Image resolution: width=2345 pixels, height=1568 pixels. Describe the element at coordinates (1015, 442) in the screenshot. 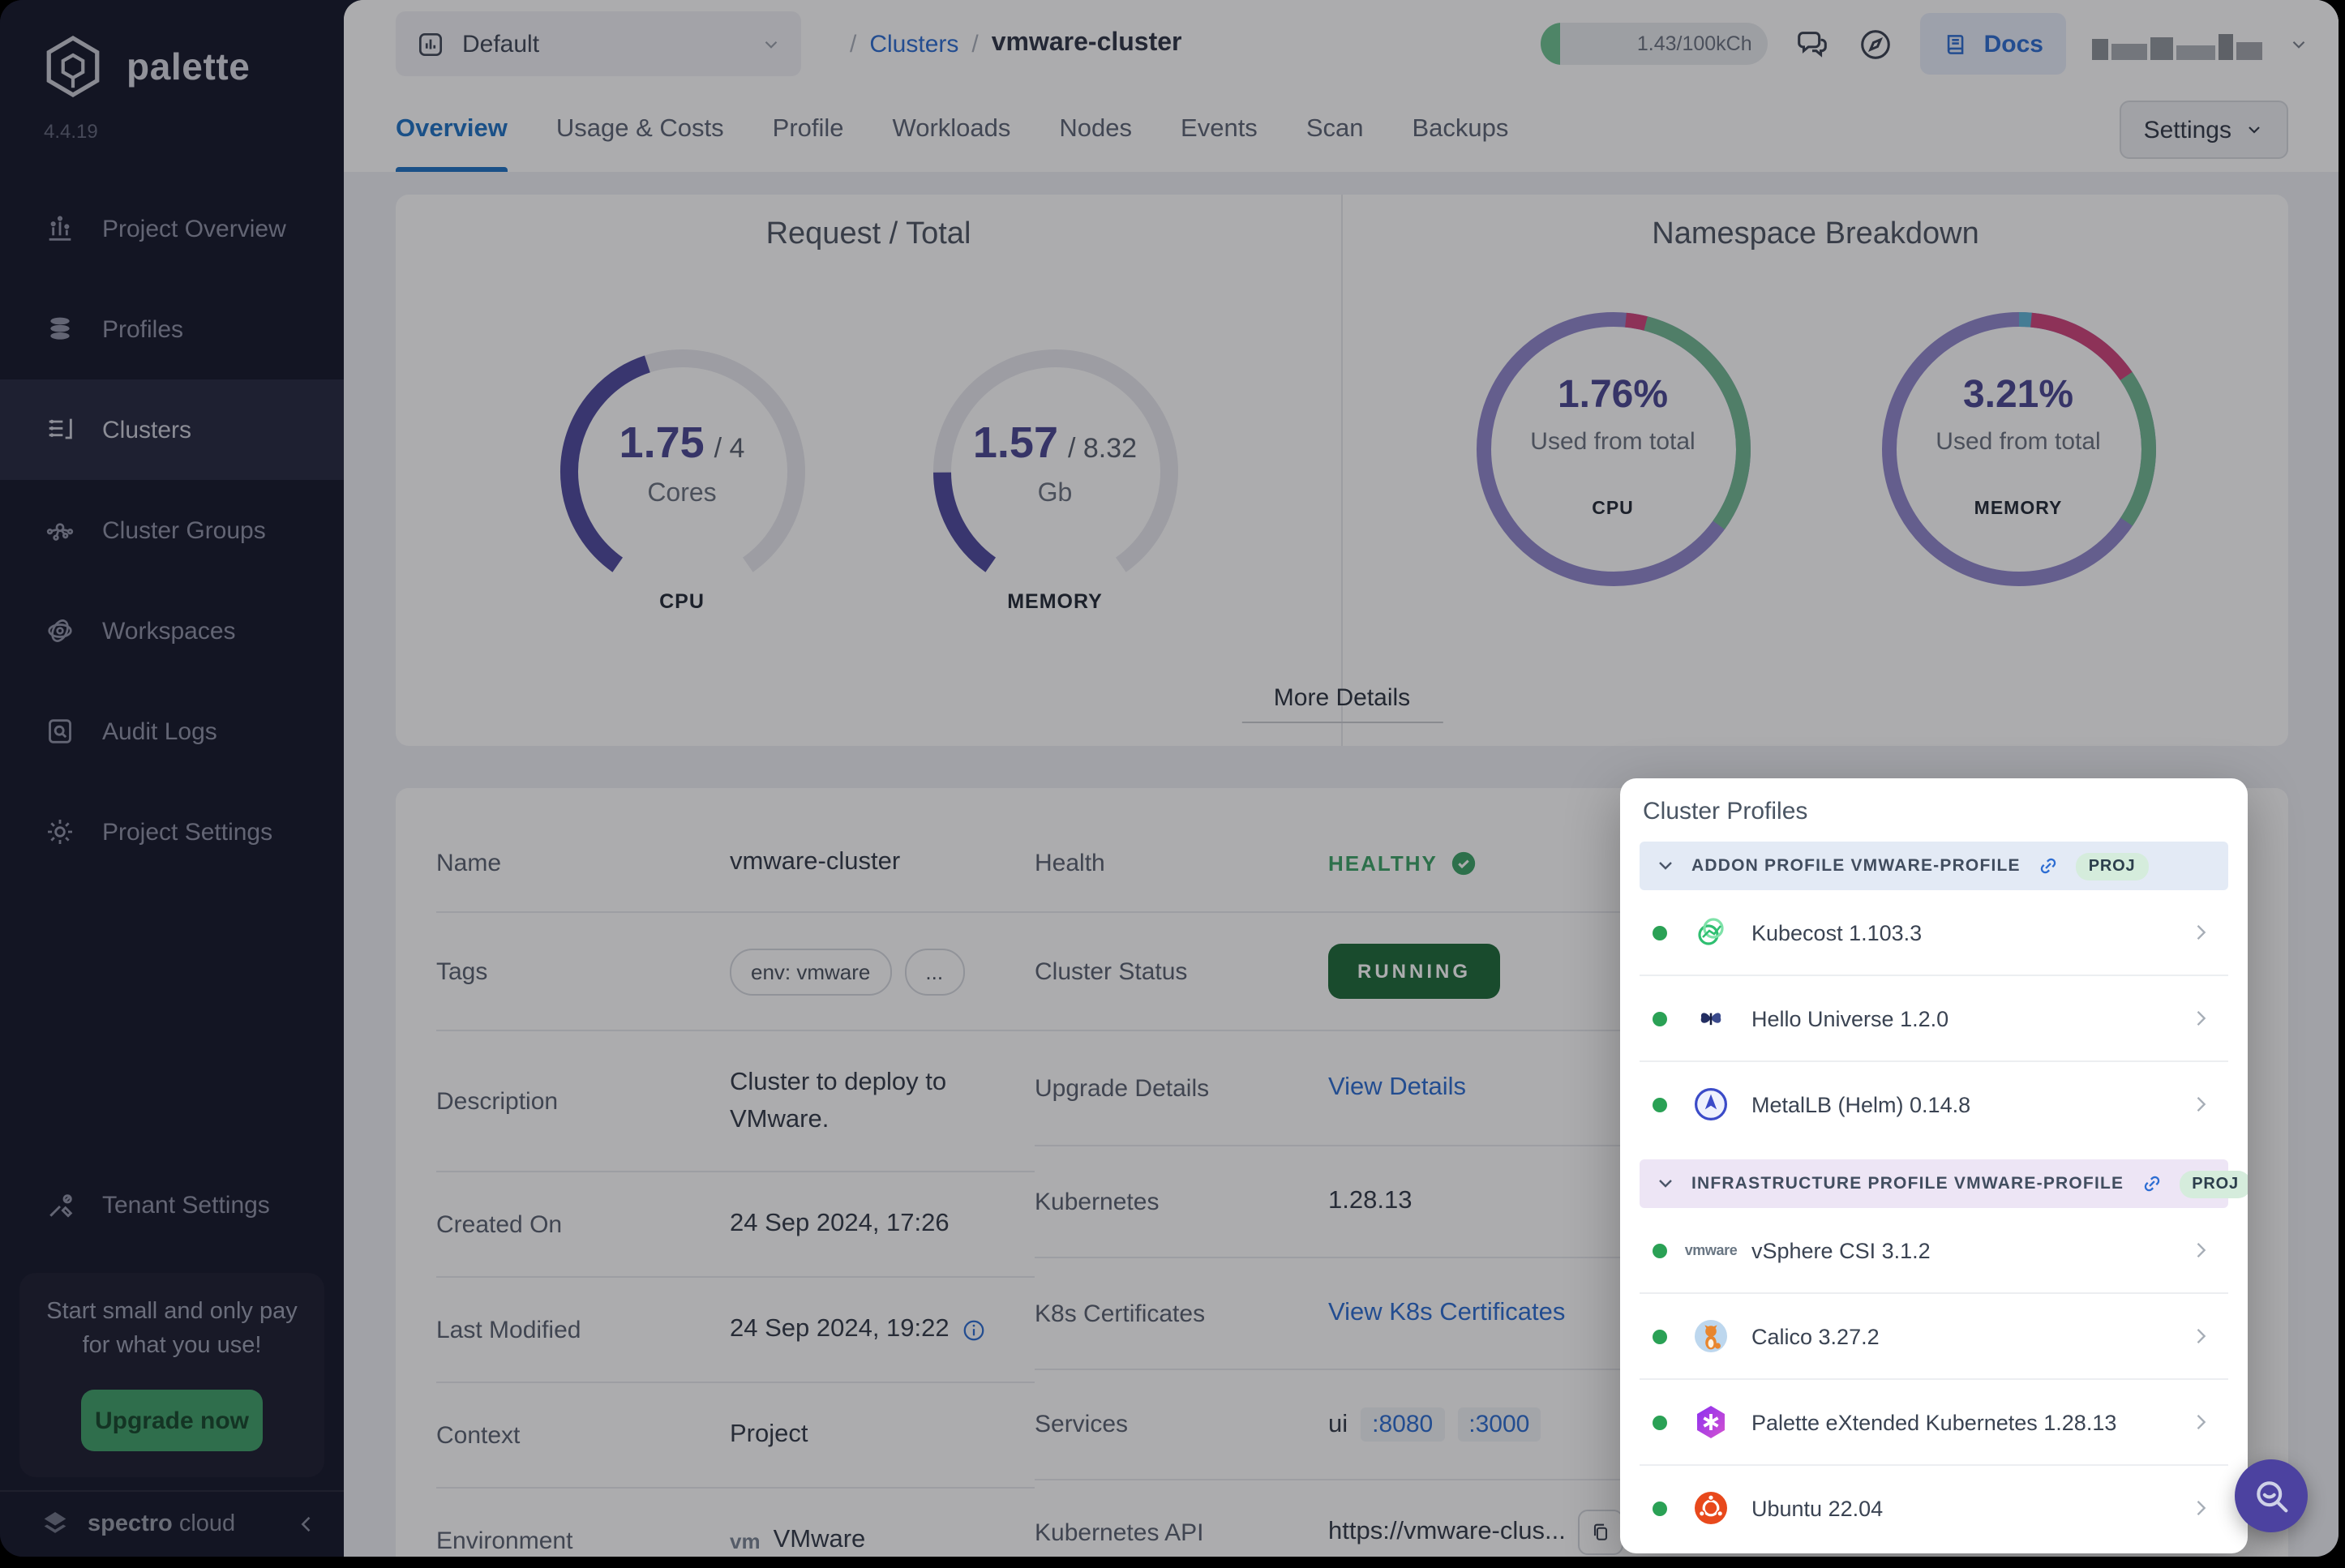

I see `memory-request-value: 1.57` at that location.